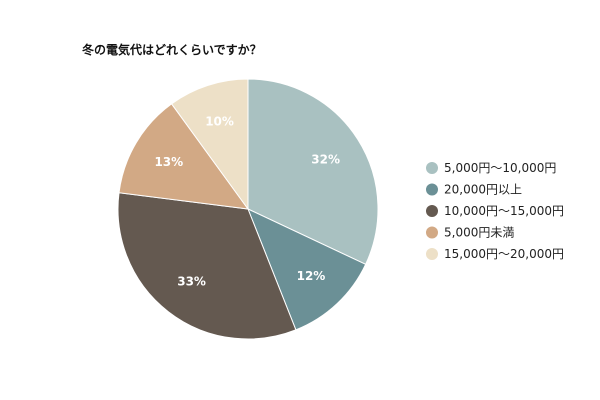  What do you see at coordinates (325, 160) in the screenshot?
I see `slice-value-label: 32%` at bounding box center [325, 160].